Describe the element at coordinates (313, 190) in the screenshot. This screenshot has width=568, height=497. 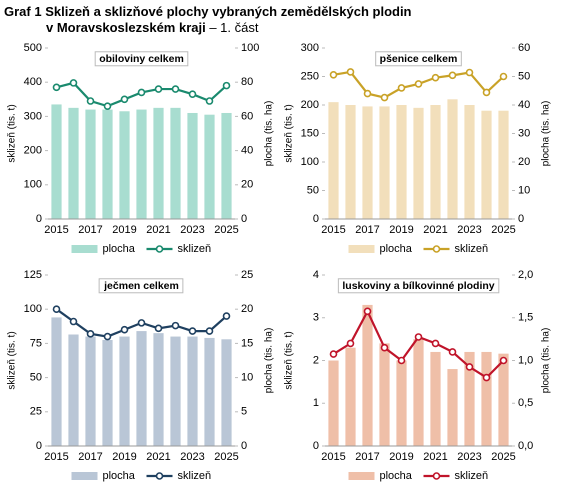
I see `y-tick-label: 50` at that location.